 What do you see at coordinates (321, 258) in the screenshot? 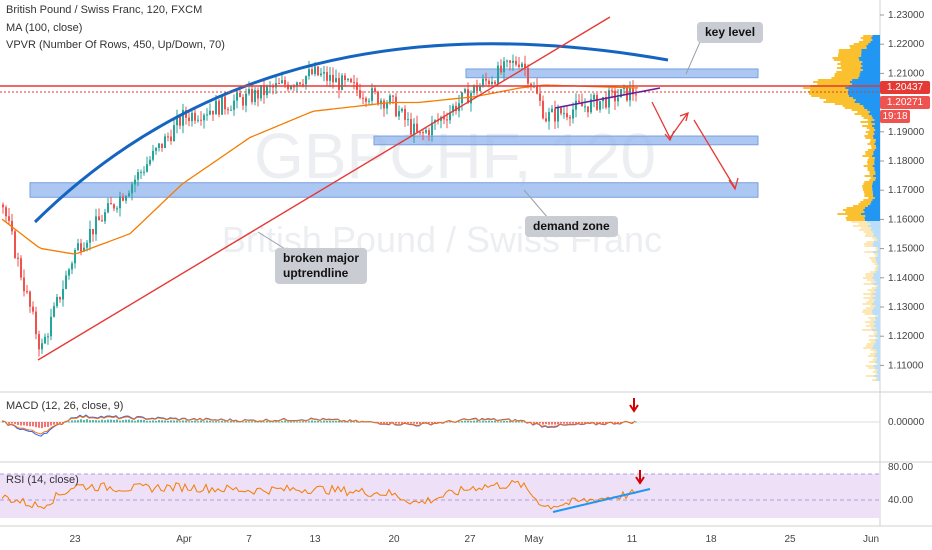
I see `broken-uptrend-line1: broken major` at bounding box center [321, 258].